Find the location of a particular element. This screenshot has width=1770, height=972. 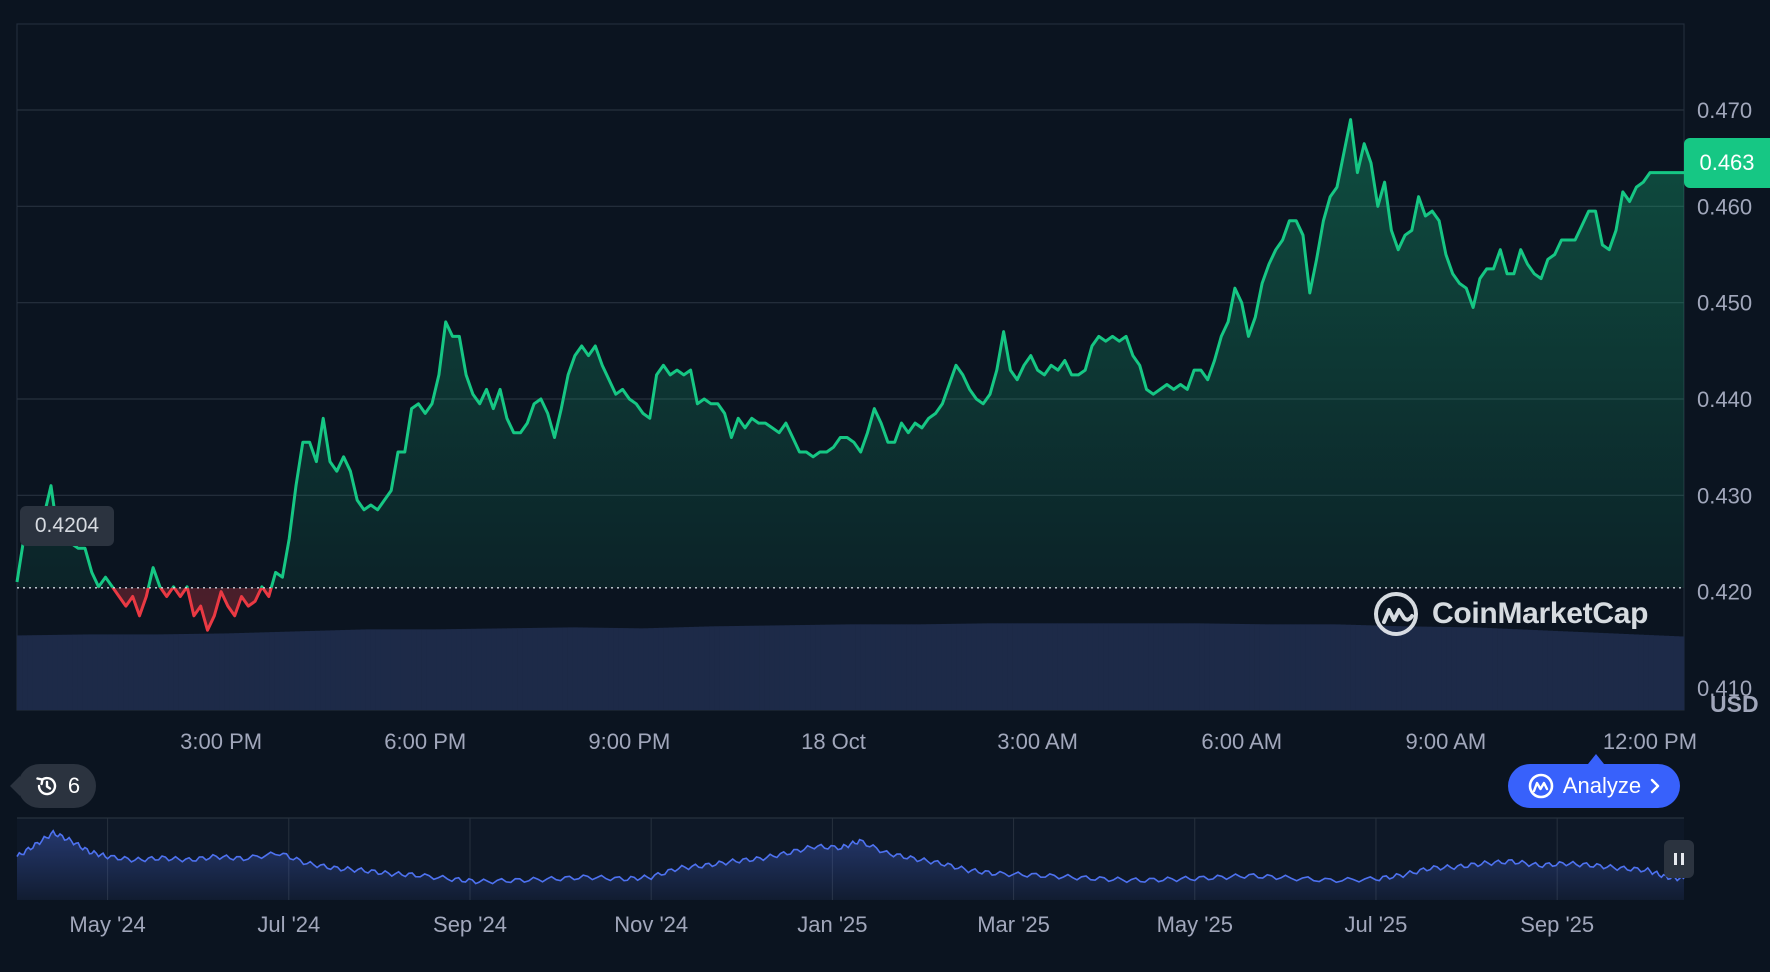

history-button: 6 is located at coordinates (53, 786).